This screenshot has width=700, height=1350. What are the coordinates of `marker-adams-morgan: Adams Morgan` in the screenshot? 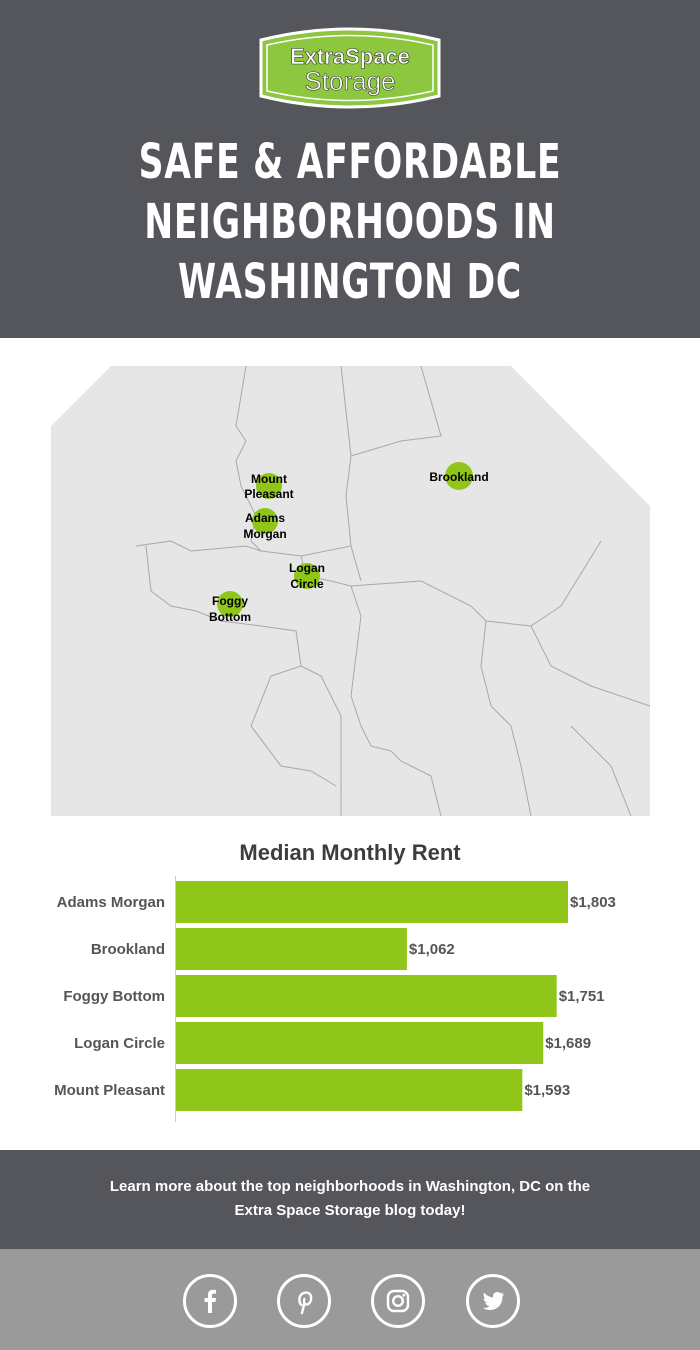 It's located at (265, 524).